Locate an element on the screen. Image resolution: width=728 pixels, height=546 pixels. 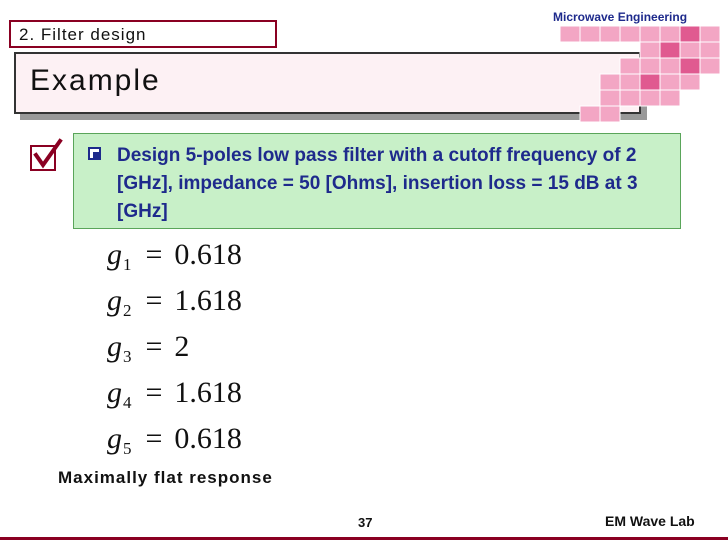
equation-g4: g4 = 1.618 is located at coordinates (174, 394).